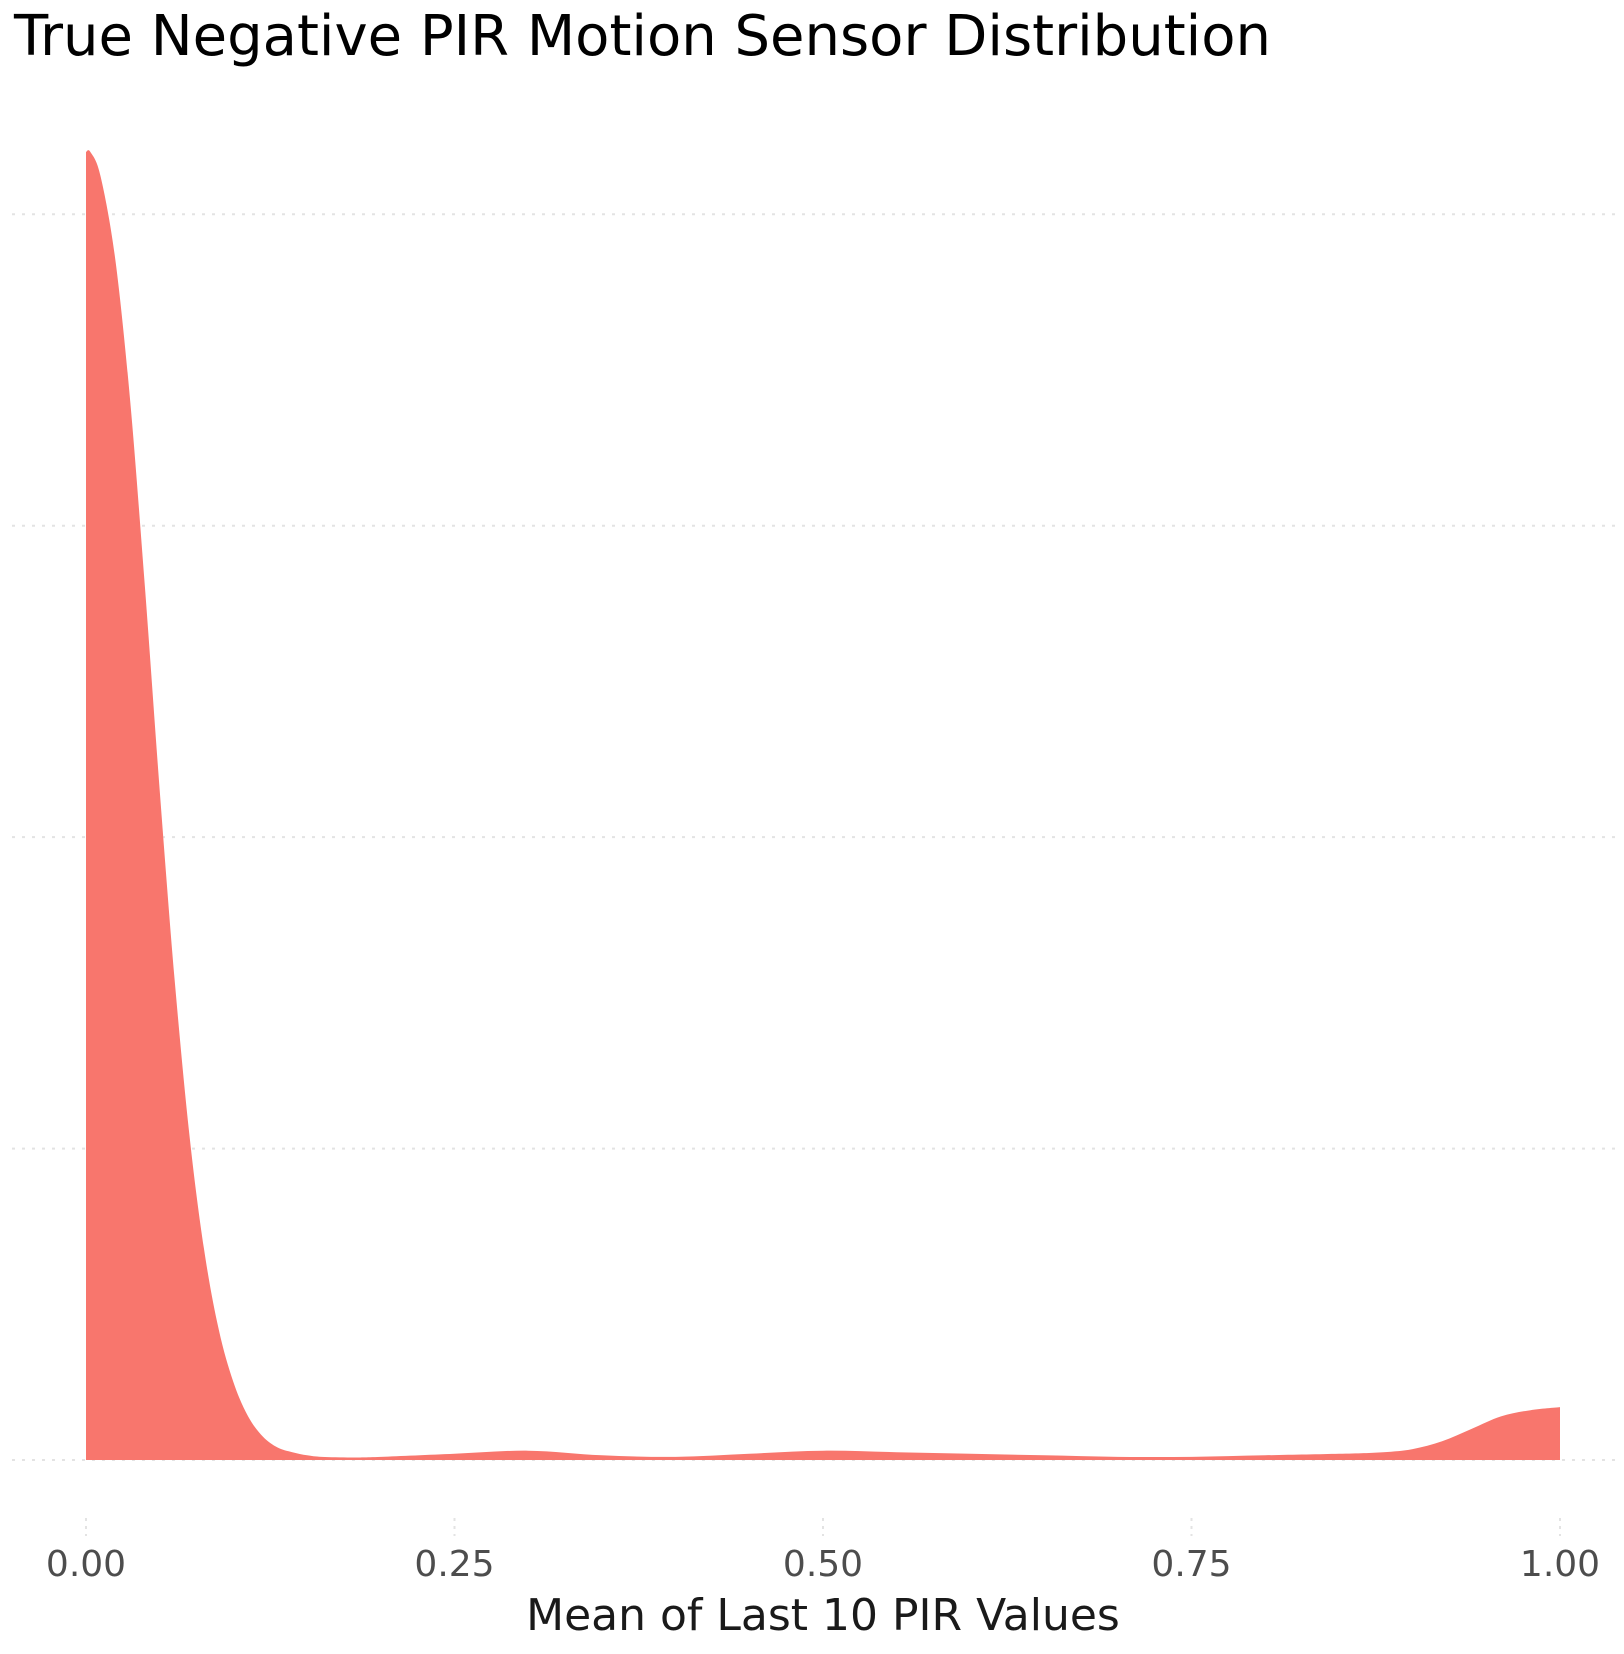 This screenshot has width=1624, height=1654. I want to click on x-tick-label-0: 0.00, so click(86, 1564).